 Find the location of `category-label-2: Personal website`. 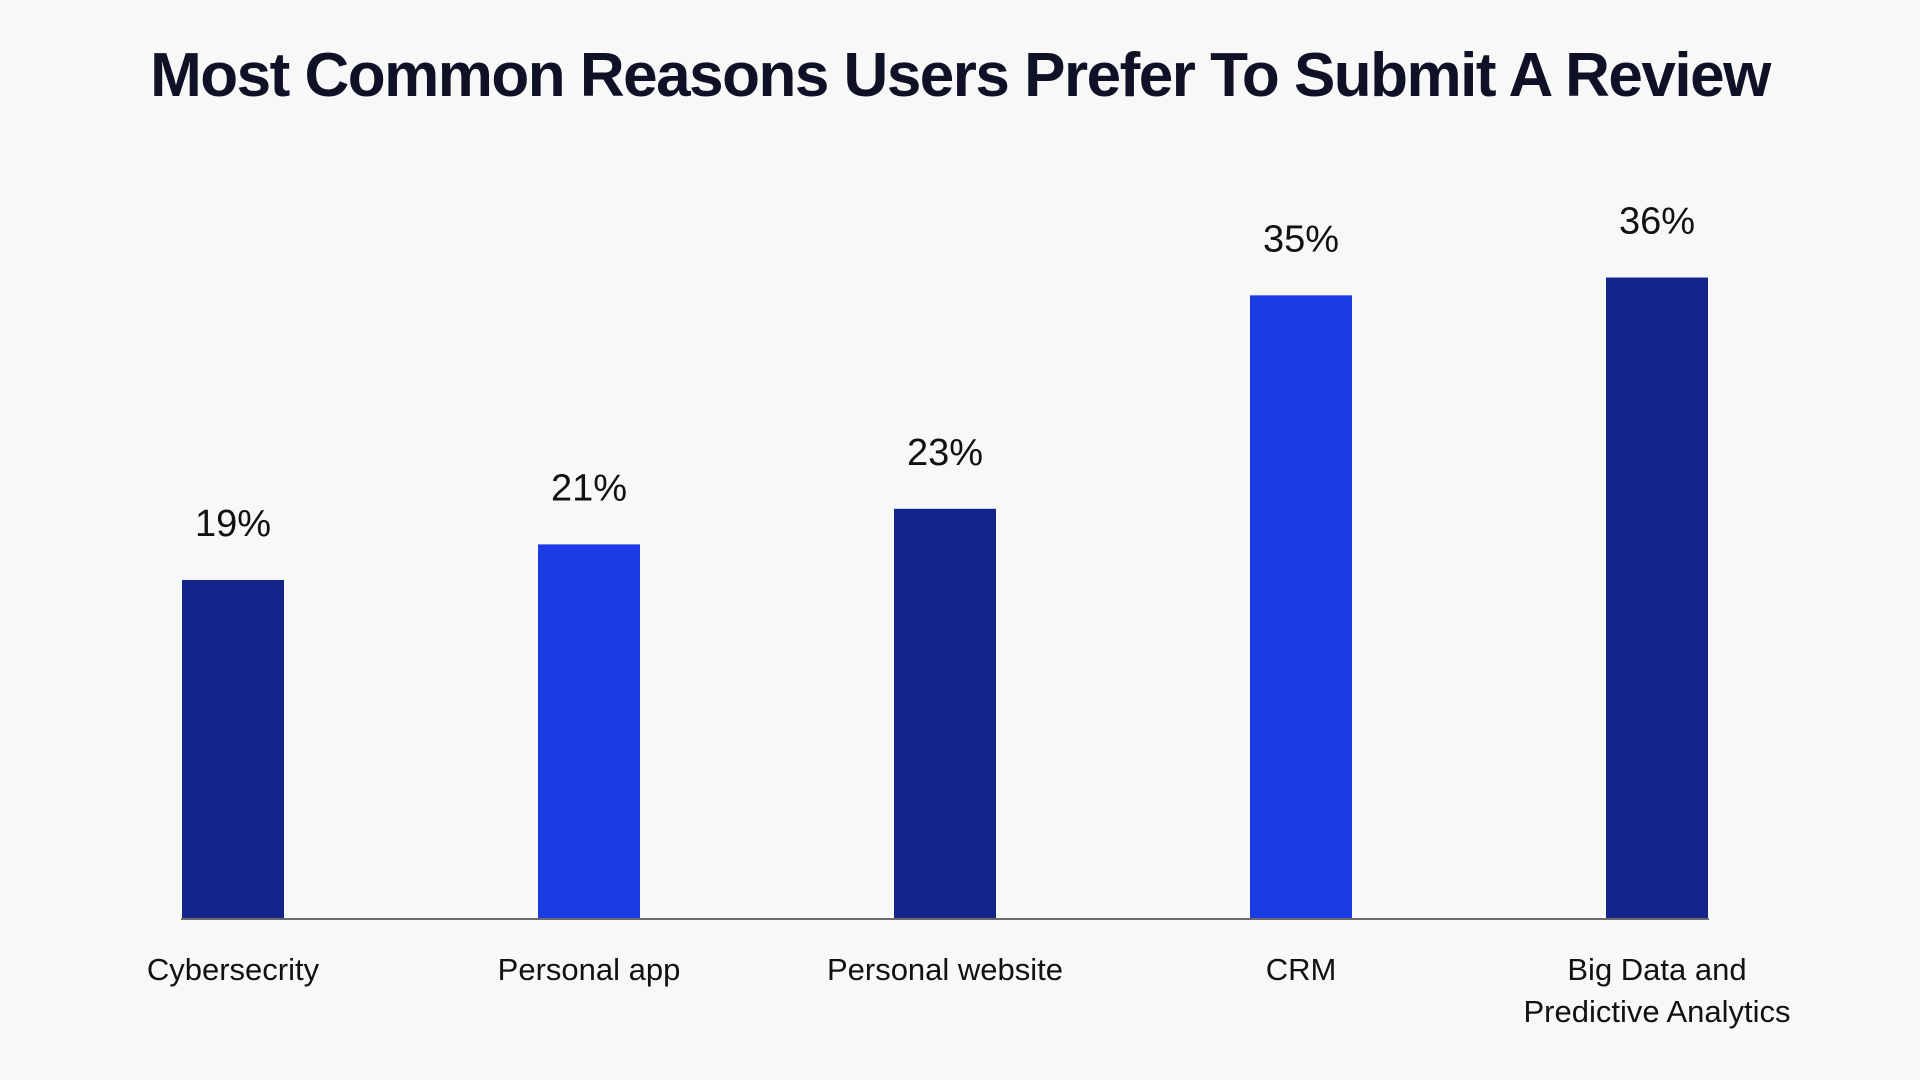

category-label-2: Personal website is located at coordinates (945, 969).